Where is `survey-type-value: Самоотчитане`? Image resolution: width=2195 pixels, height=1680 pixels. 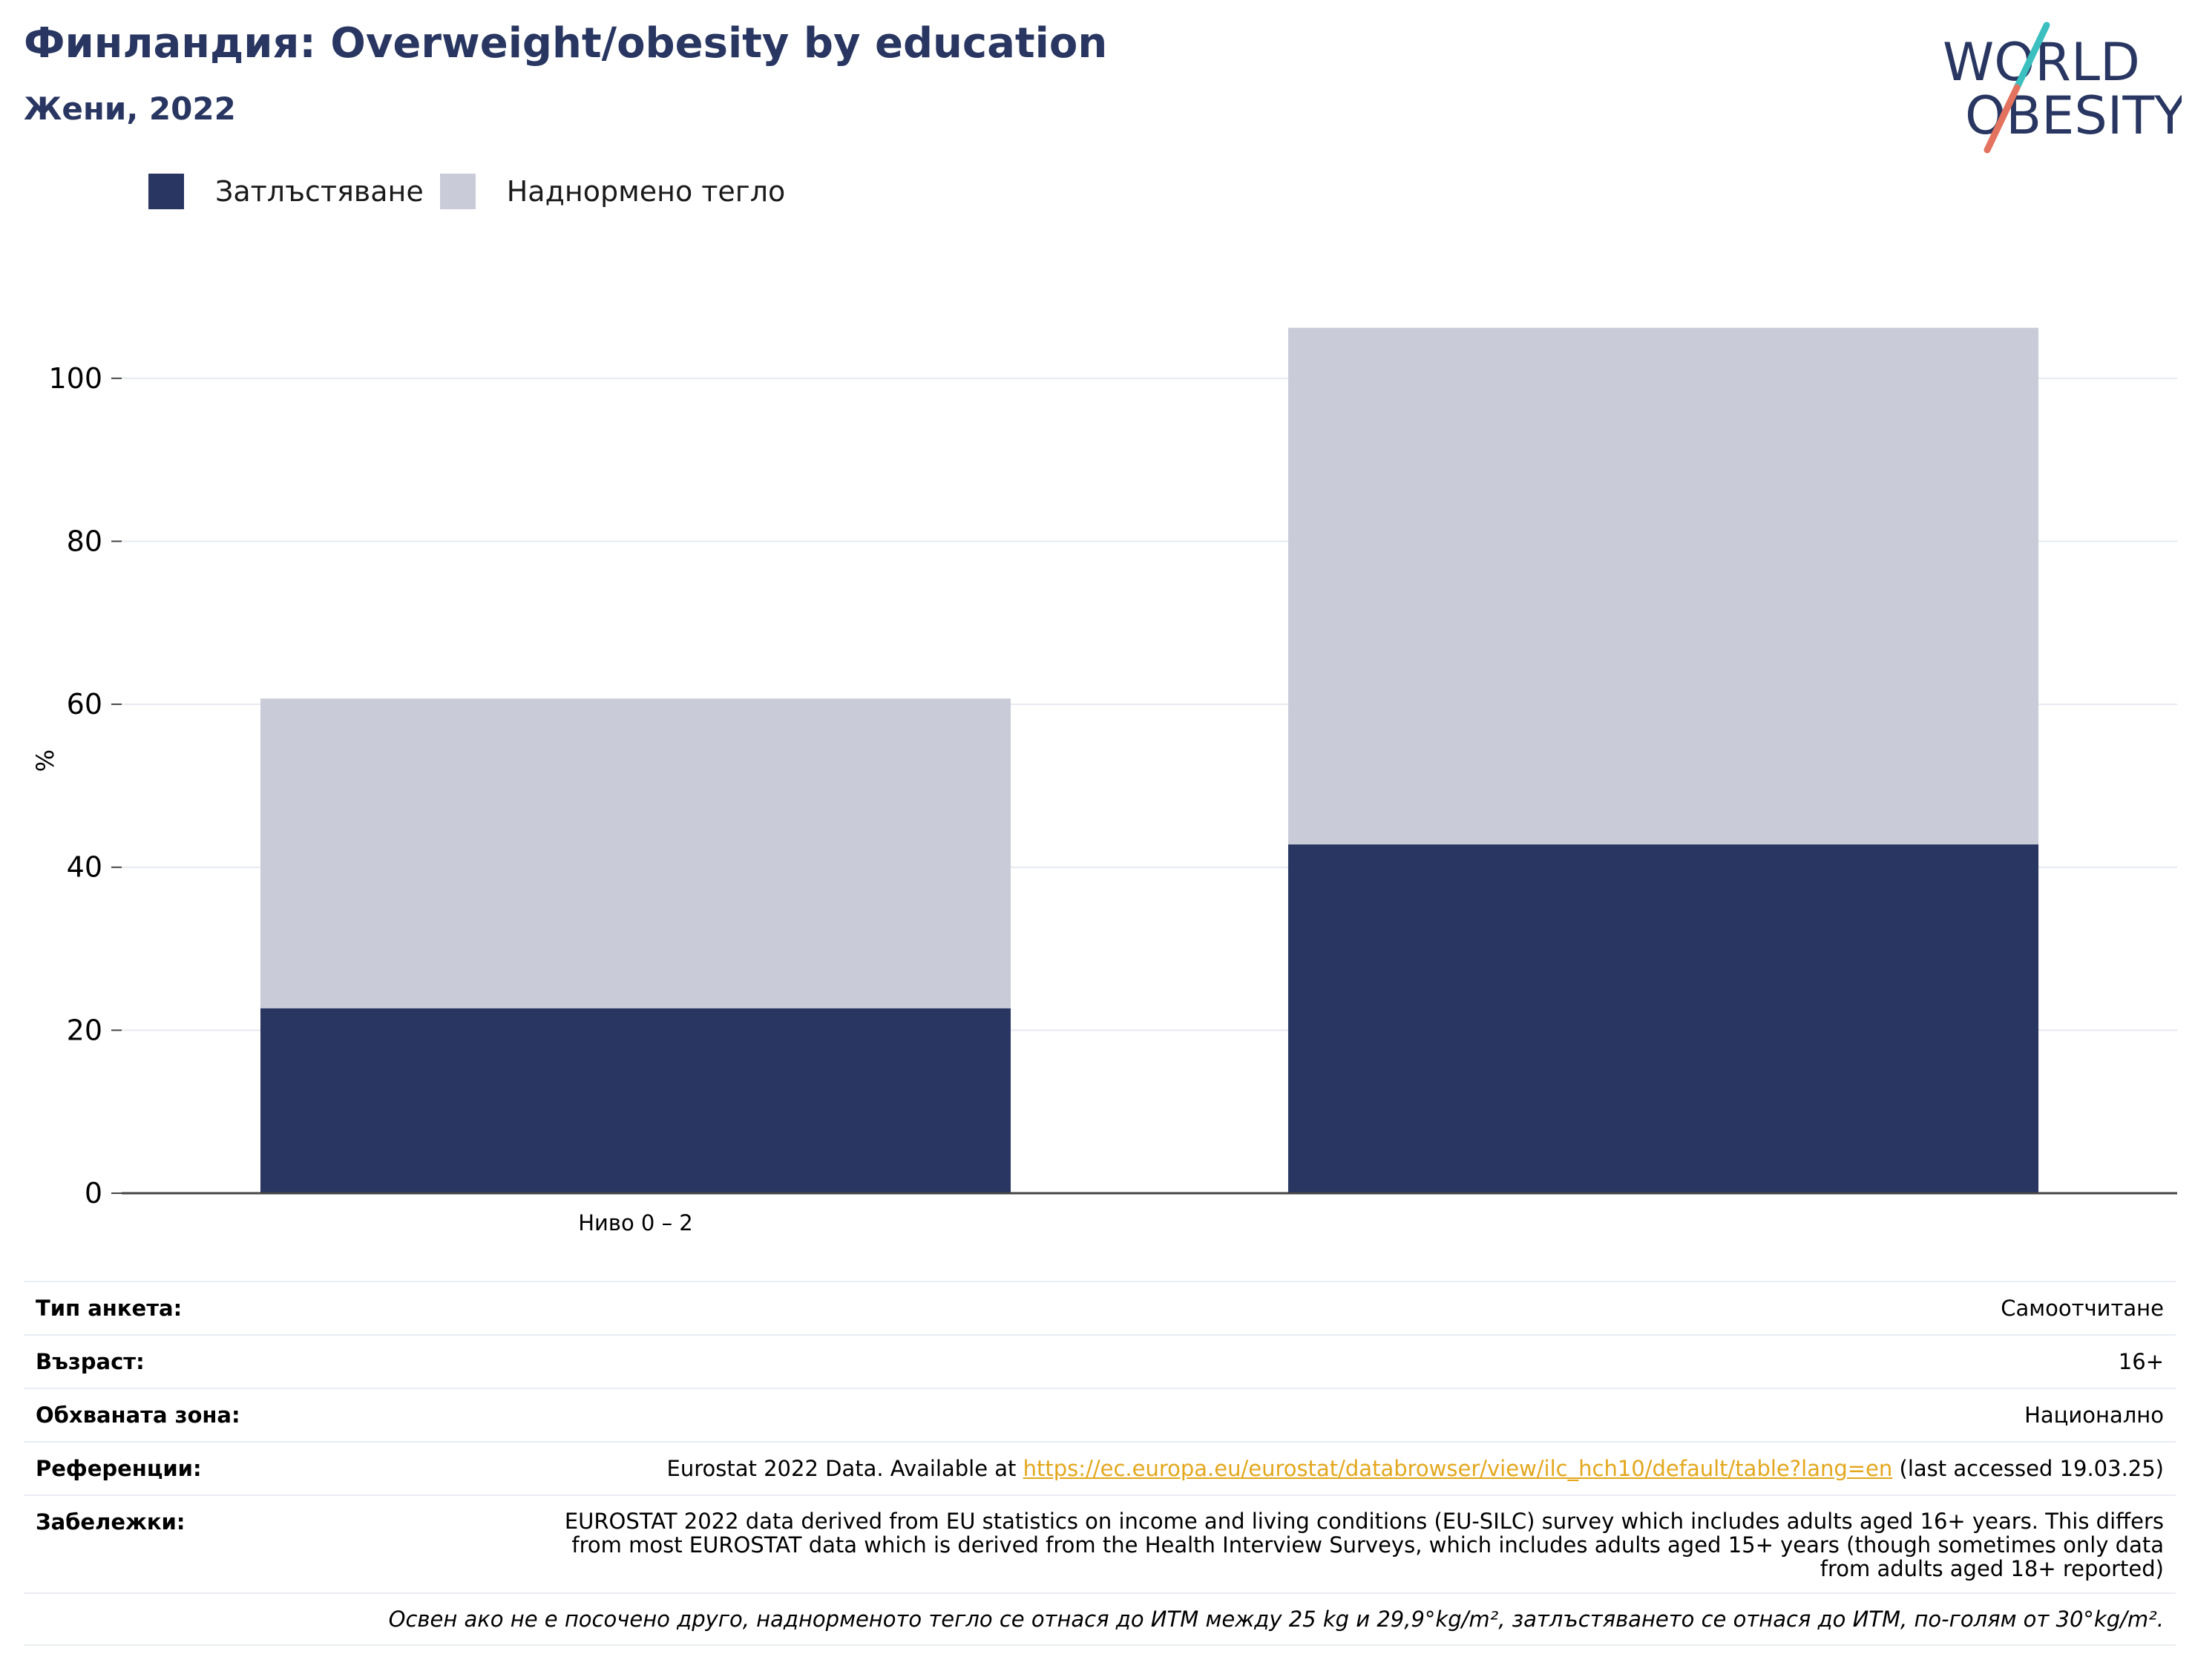
survey-type-value: Самоотчитане is located at coordinates (2082, 1309).